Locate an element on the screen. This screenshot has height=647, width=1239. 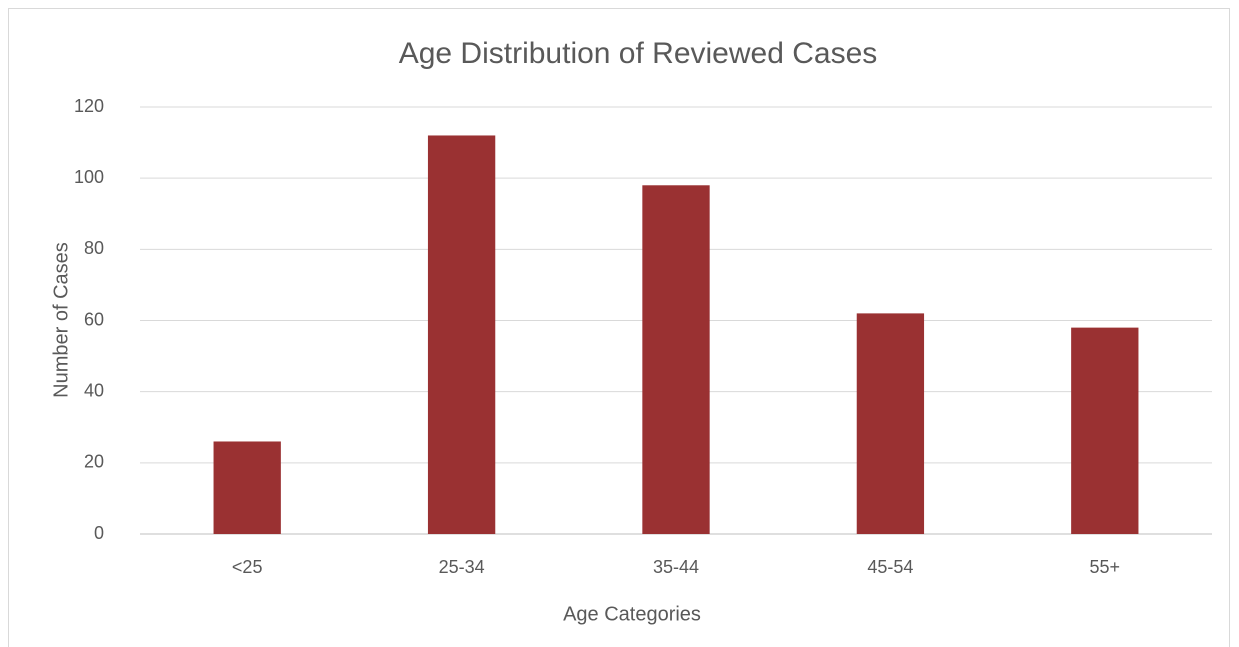
x-tick-label: 35-44 is located at coordinates (676, 567).